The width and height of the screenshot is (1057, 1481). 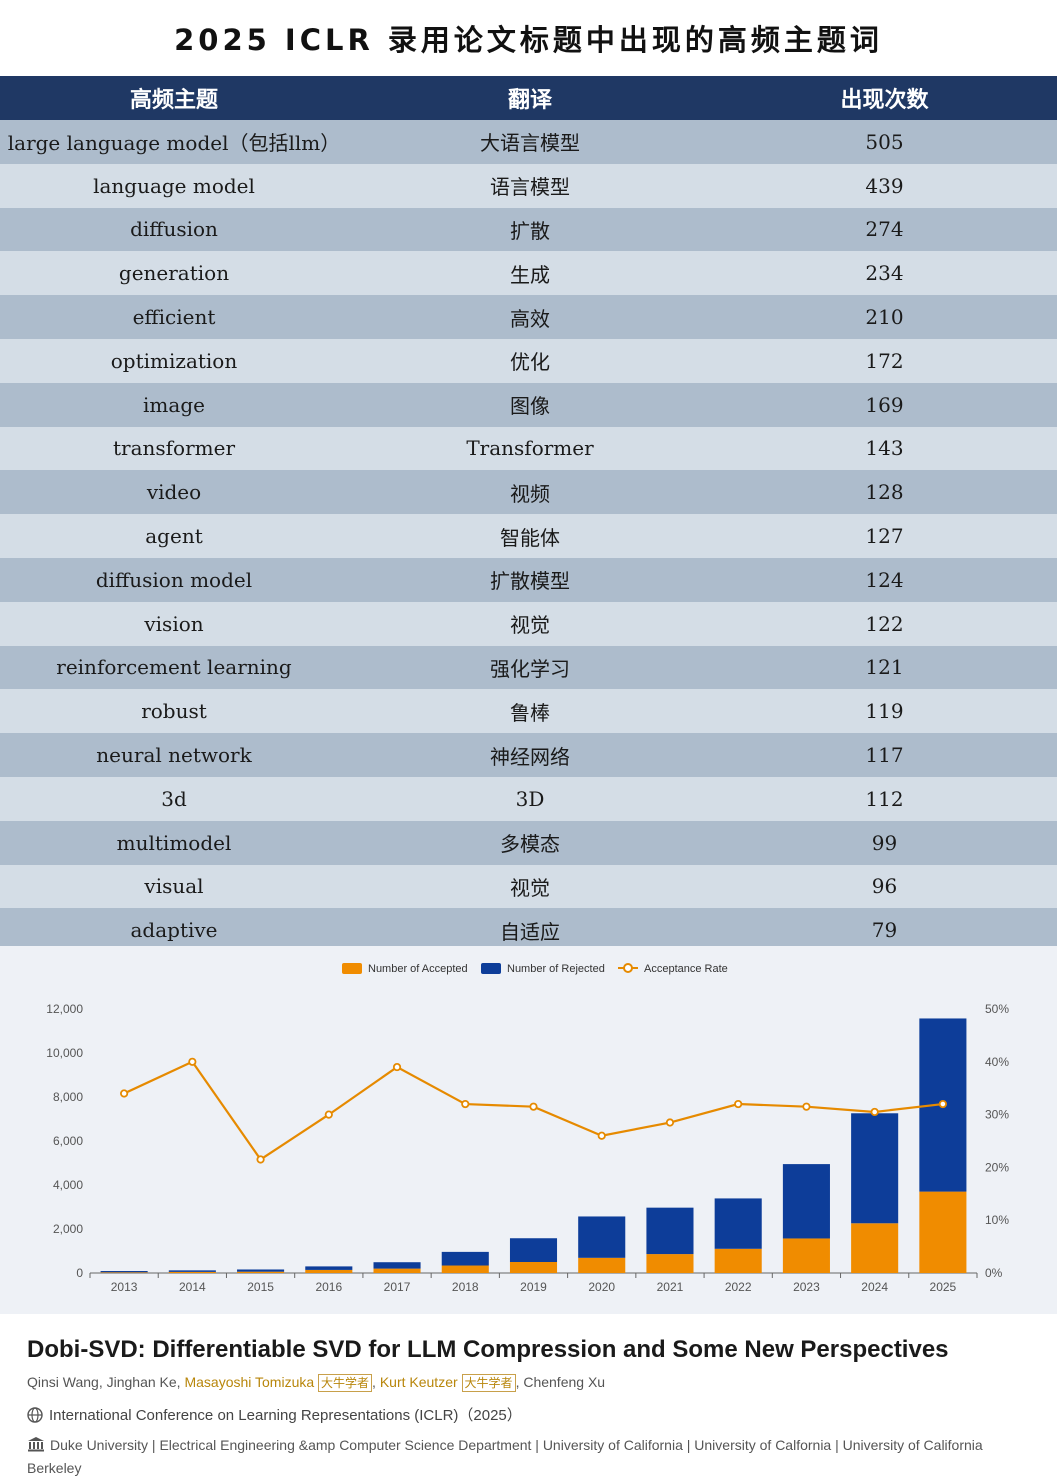 I want to click on author-link: Masayoshi Tomizuka, so click(x=249, y=1382).